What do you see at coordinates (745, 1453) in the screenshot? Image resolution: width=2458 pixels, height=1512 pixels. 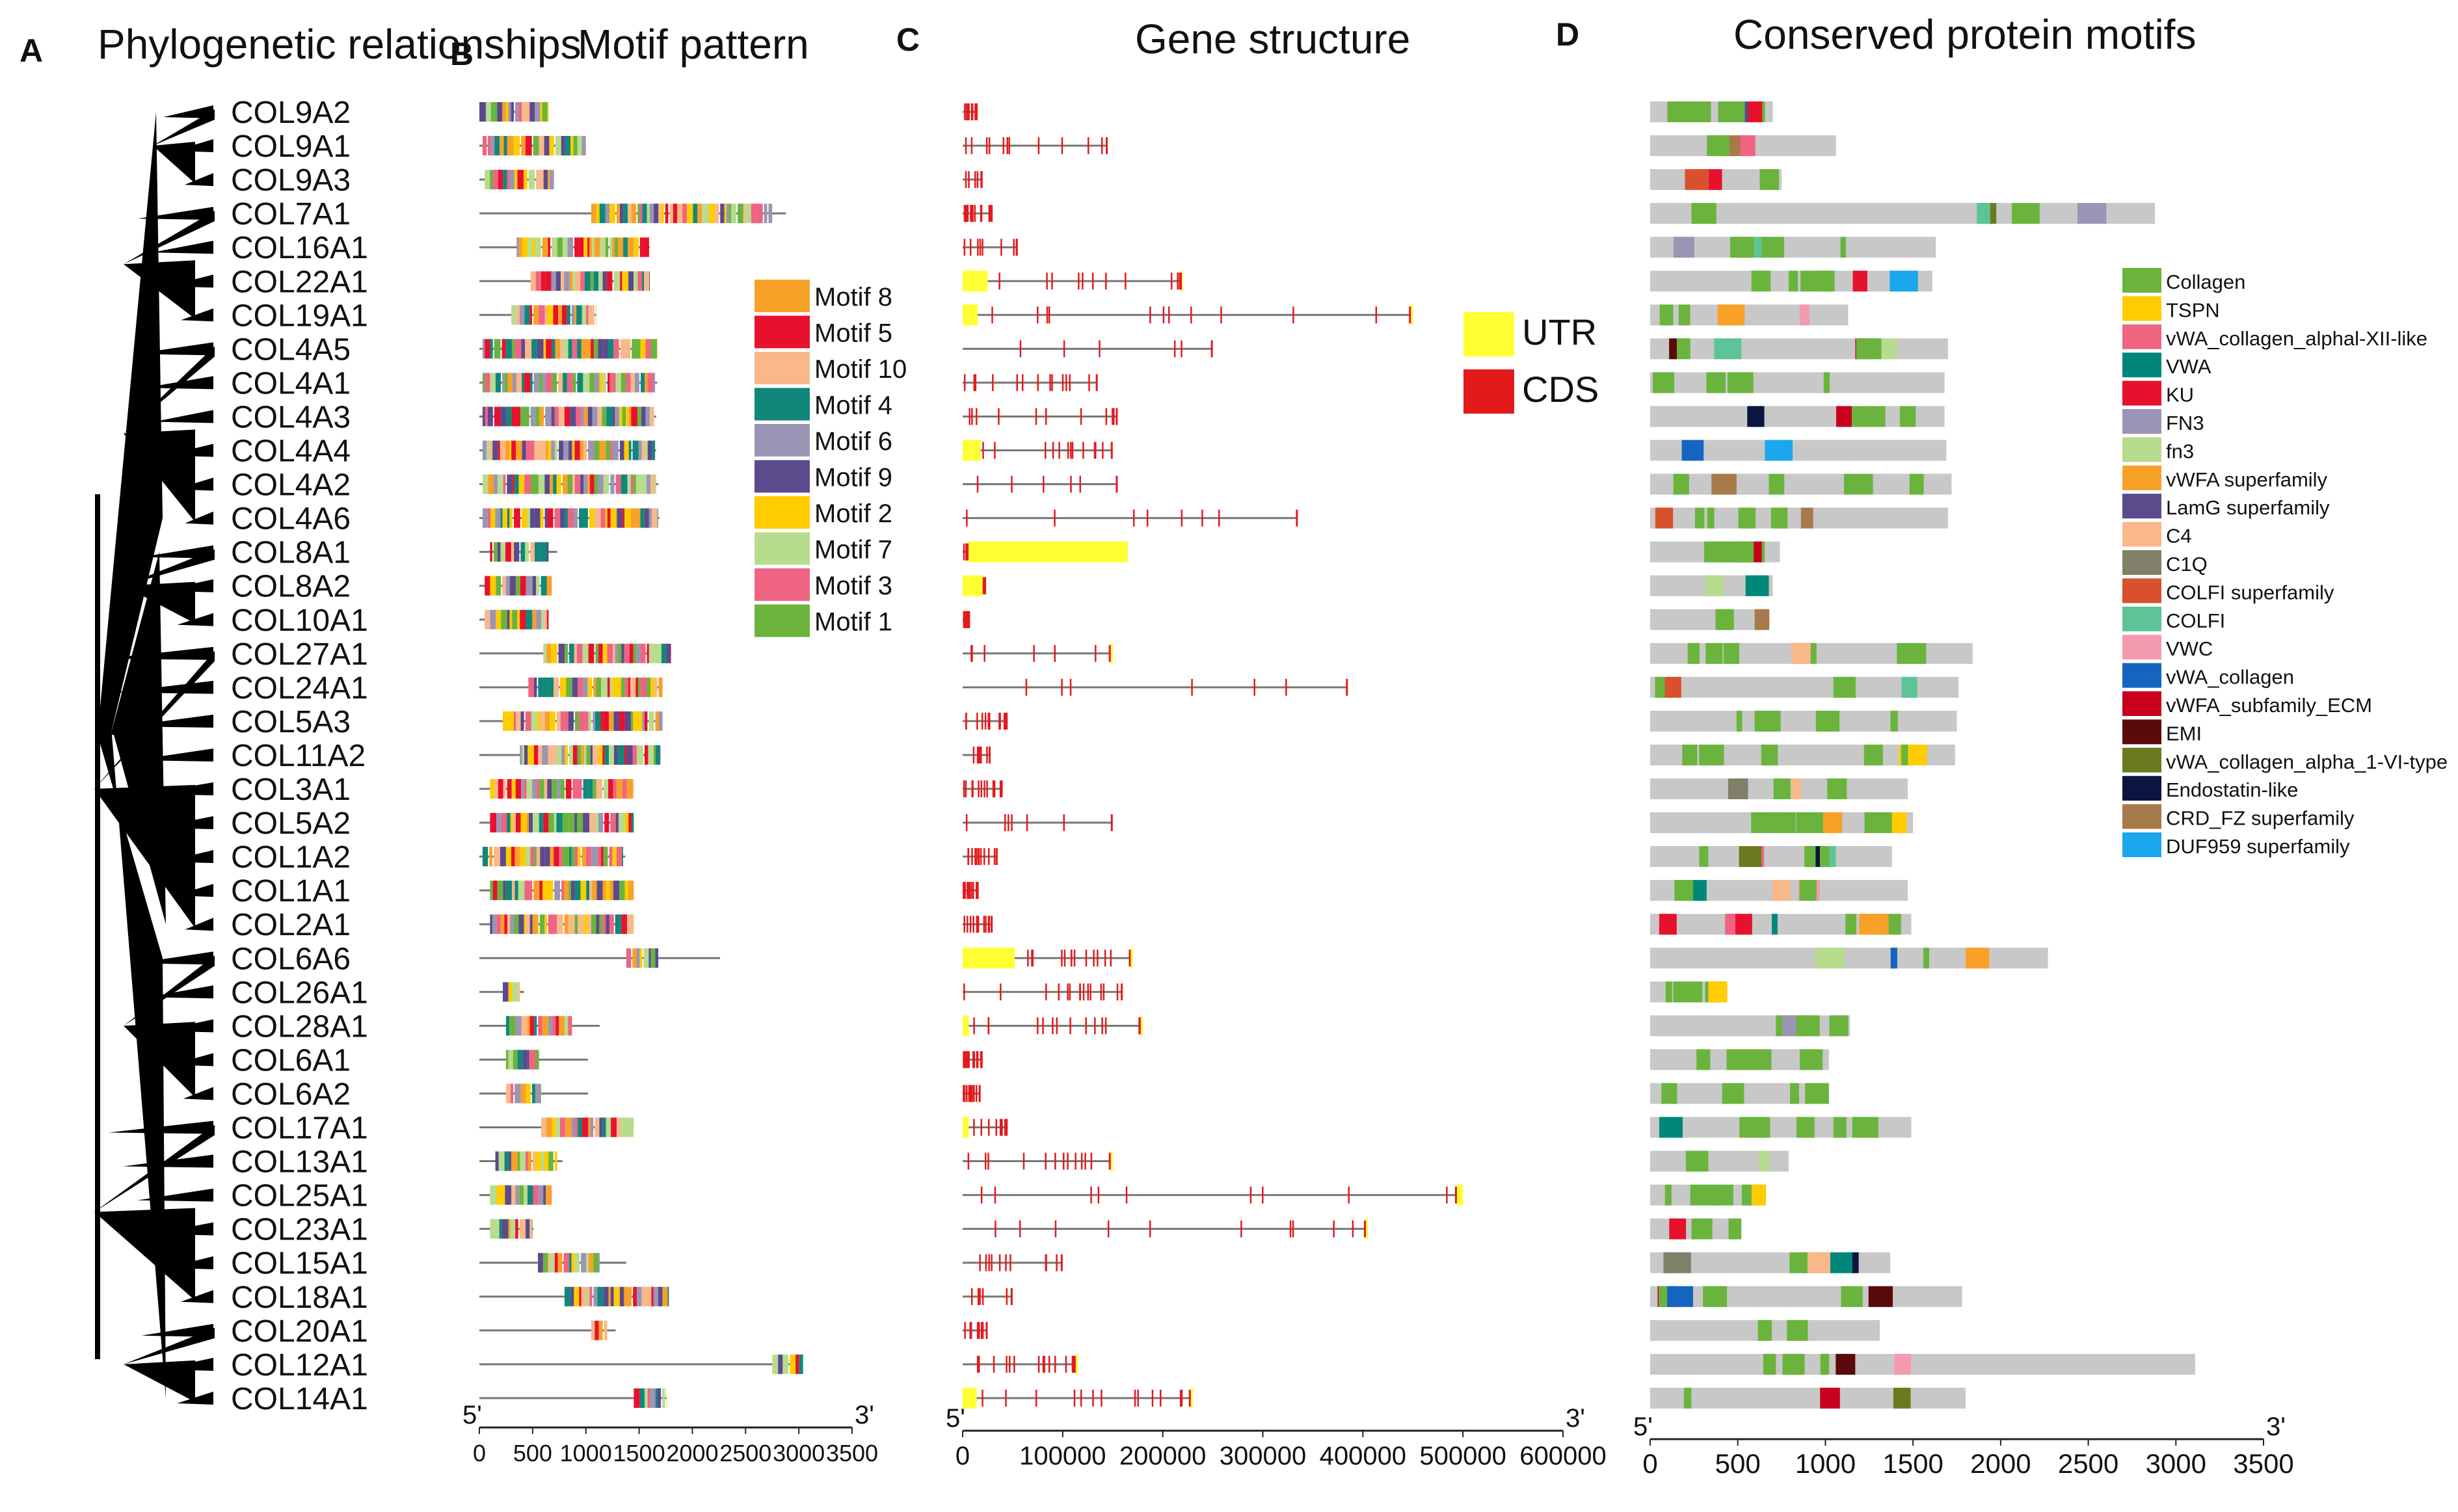 I see `motif-axis-tick-label: 2500` at bounding box center [745, 1453].